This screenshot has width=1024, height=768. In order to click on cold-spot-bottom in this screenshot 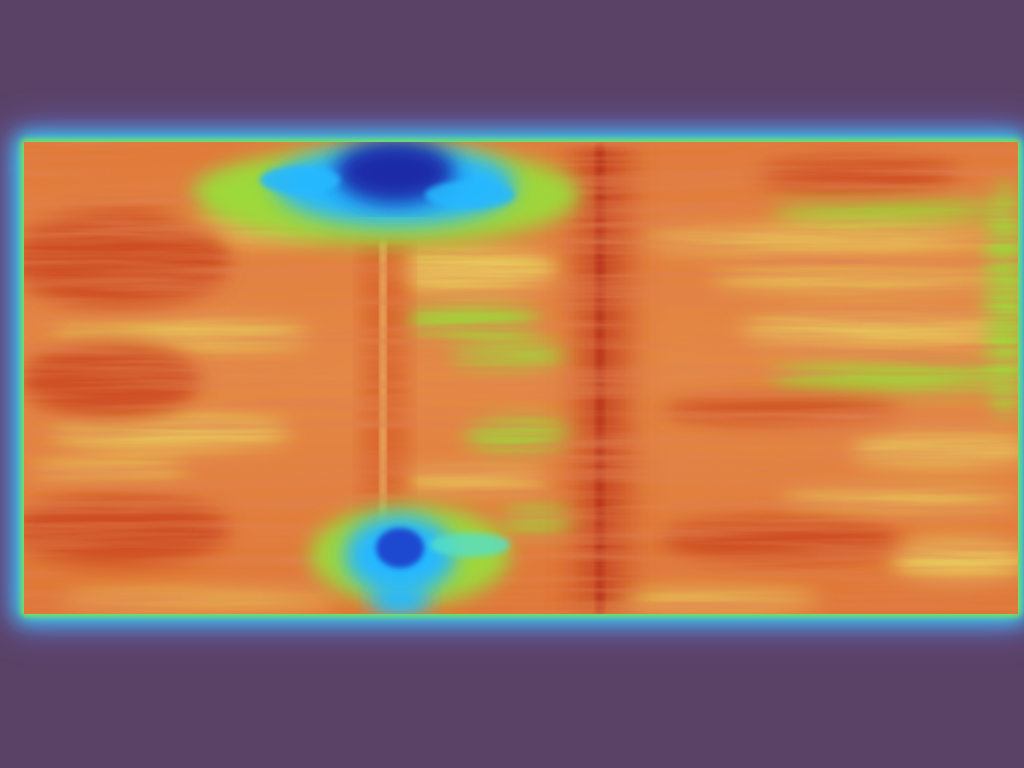, I will do `click(410, 559)`.